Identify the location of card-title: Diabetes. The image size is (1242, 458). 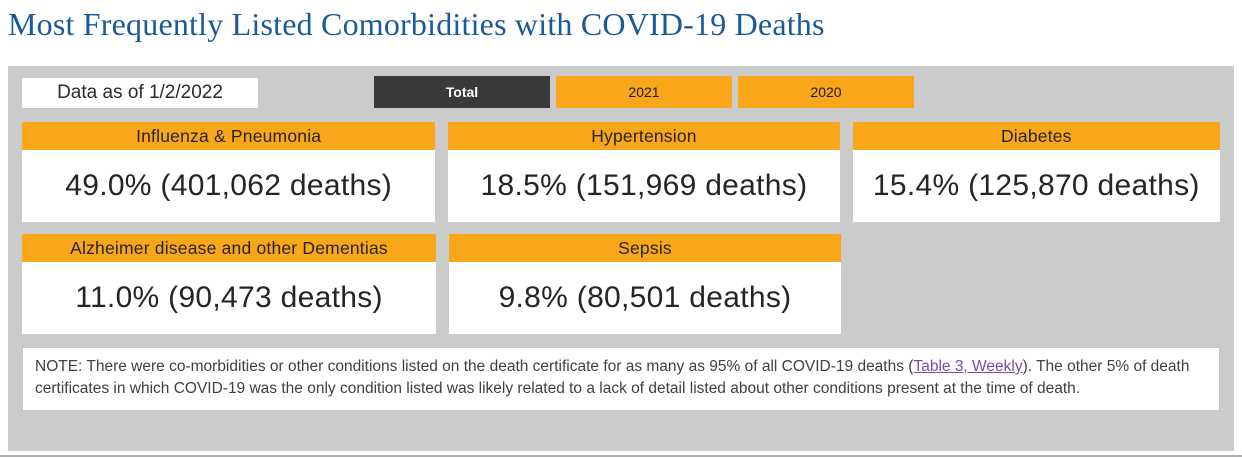
(1036, 136).